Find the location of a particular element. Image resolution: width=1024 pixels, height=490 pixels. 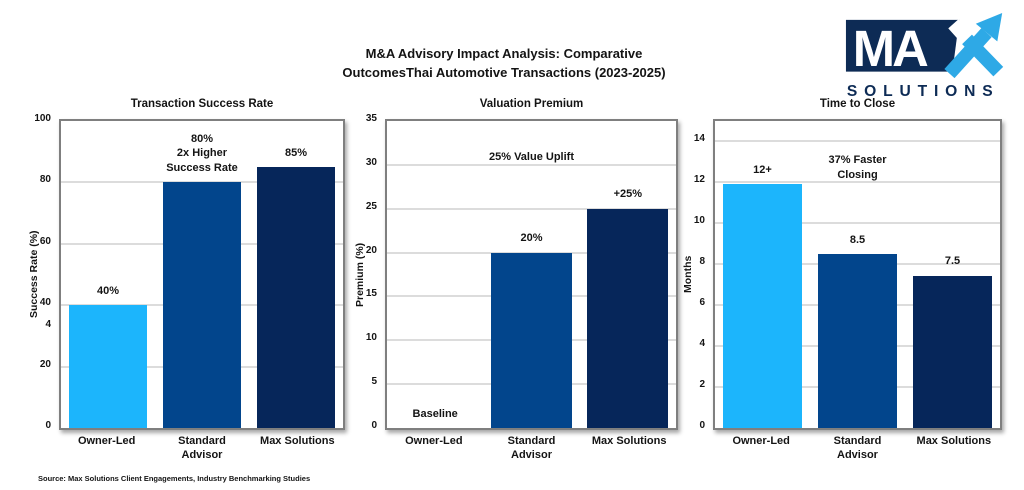

y-tick-label: 6 is located at coordinates (702, 303).